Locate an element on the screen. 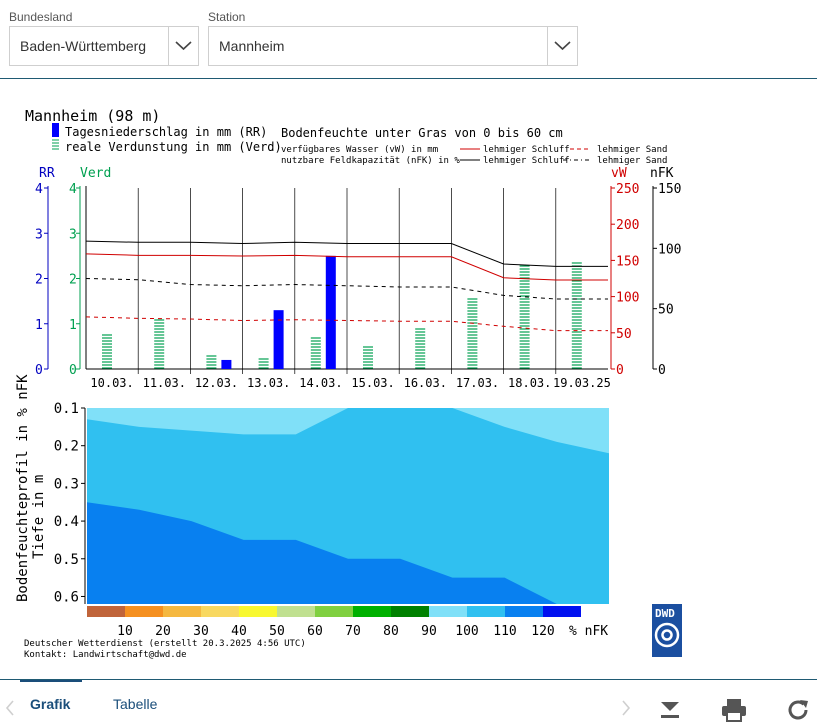 Image resolution: width=817 pixels, height=727 pixels. rr-tick-label: 3 is located at coordinates (39, 234).